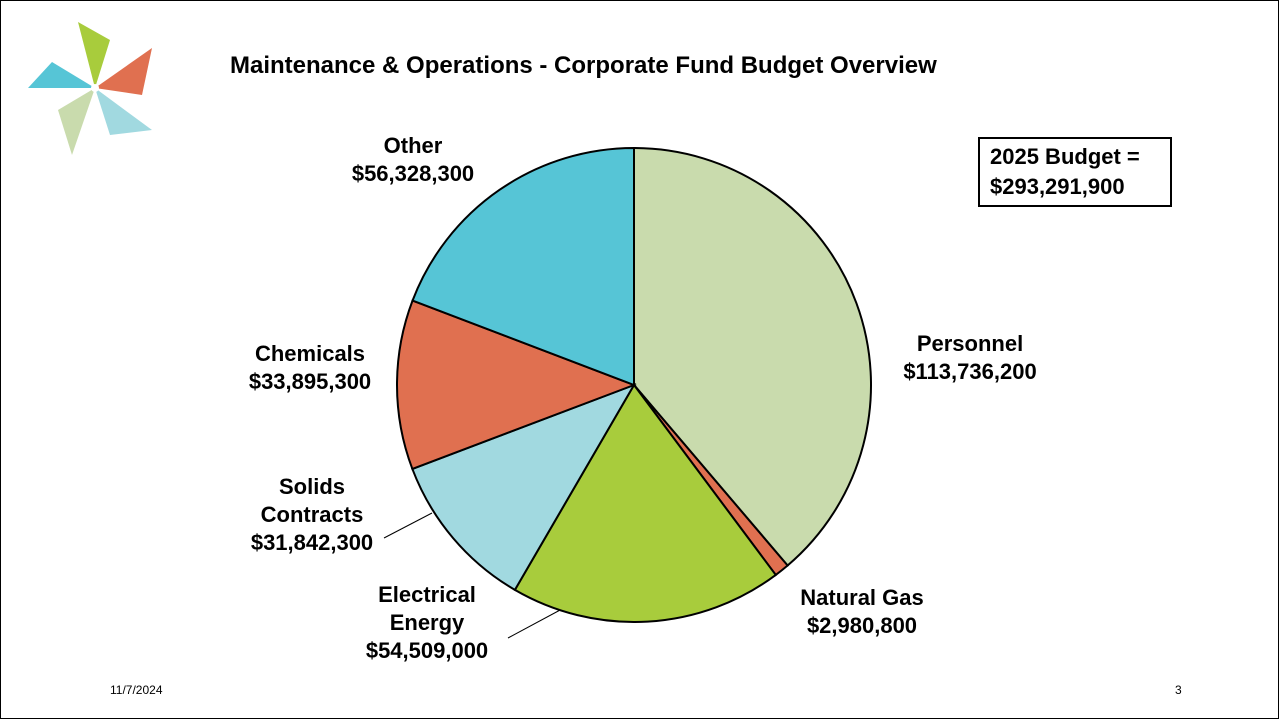  What do you see at coordinates (413, 173) in the screenshot?
I see `value-label: $56,328,300` at bounding box center [413, 173].